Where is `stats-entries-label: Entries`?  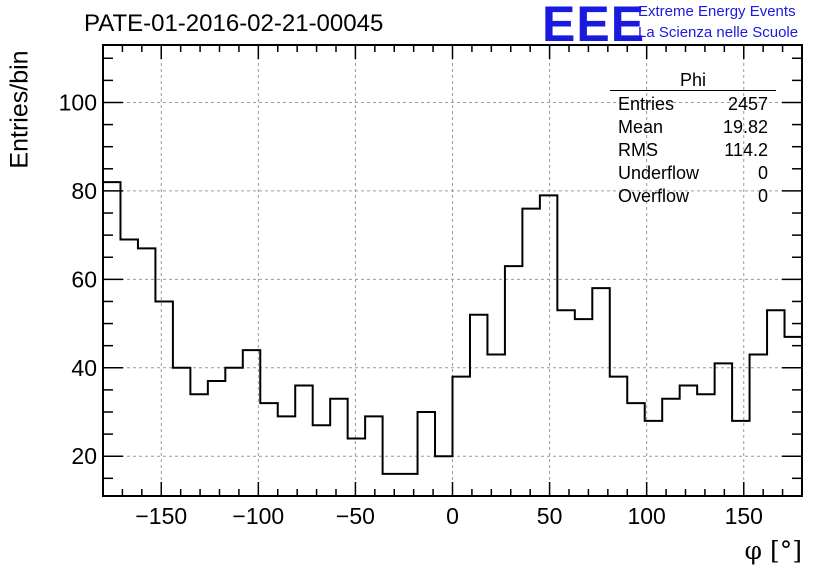 stats-entries-label: Entries is located at coordinates (646, 104).